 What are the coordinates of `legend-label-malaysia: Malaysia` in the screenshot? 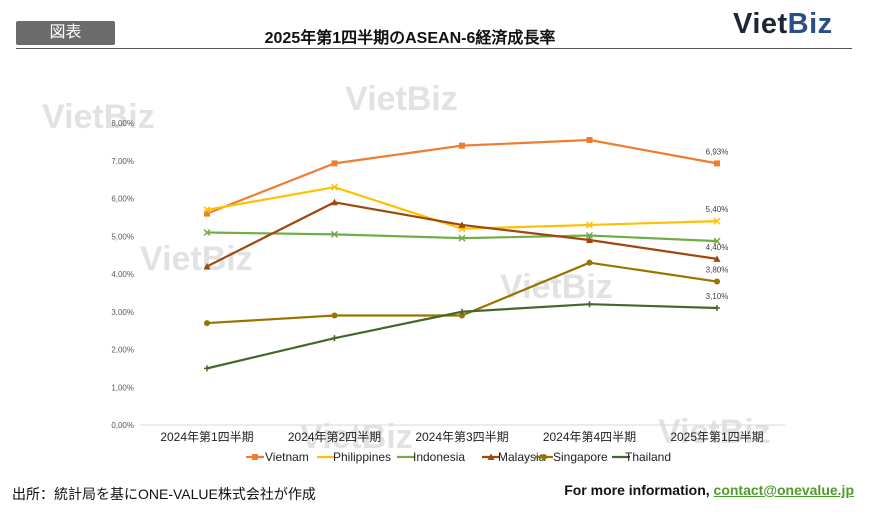 It's located at (522, 457).